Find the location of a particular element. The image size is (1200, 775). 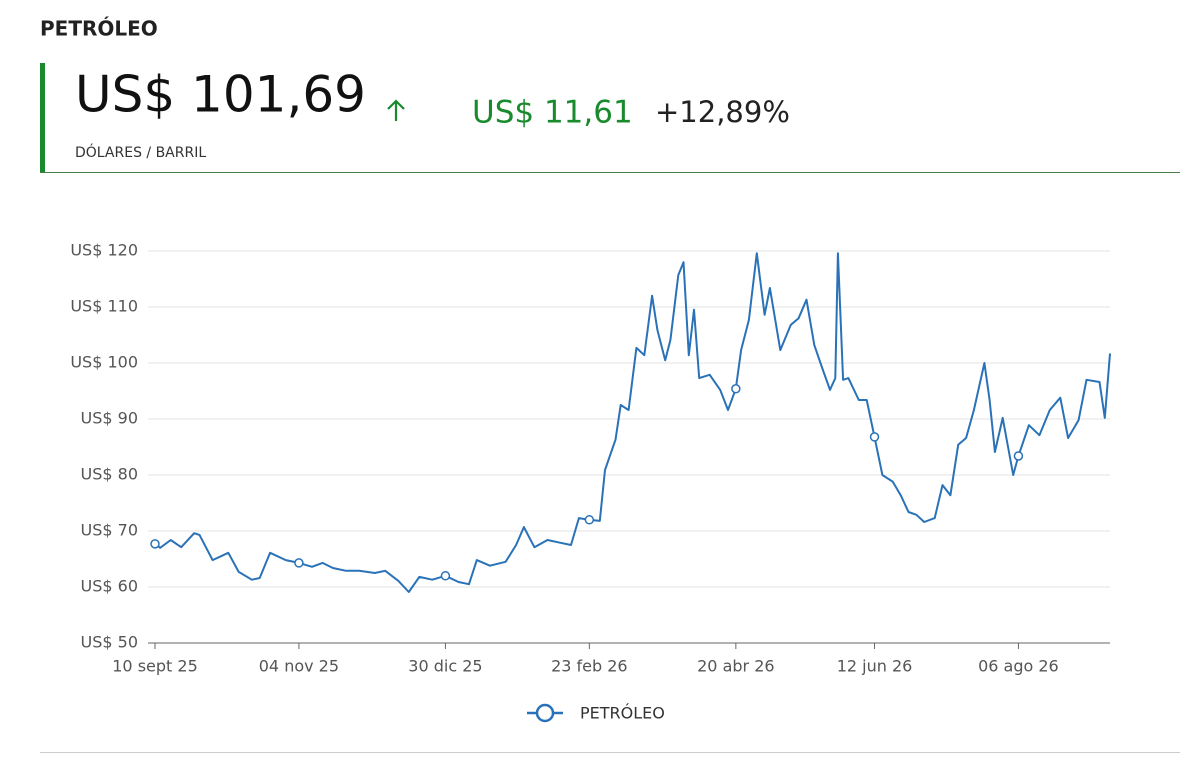

x-tick-label: 30 dic 25 is located at coordinates (445, 666).